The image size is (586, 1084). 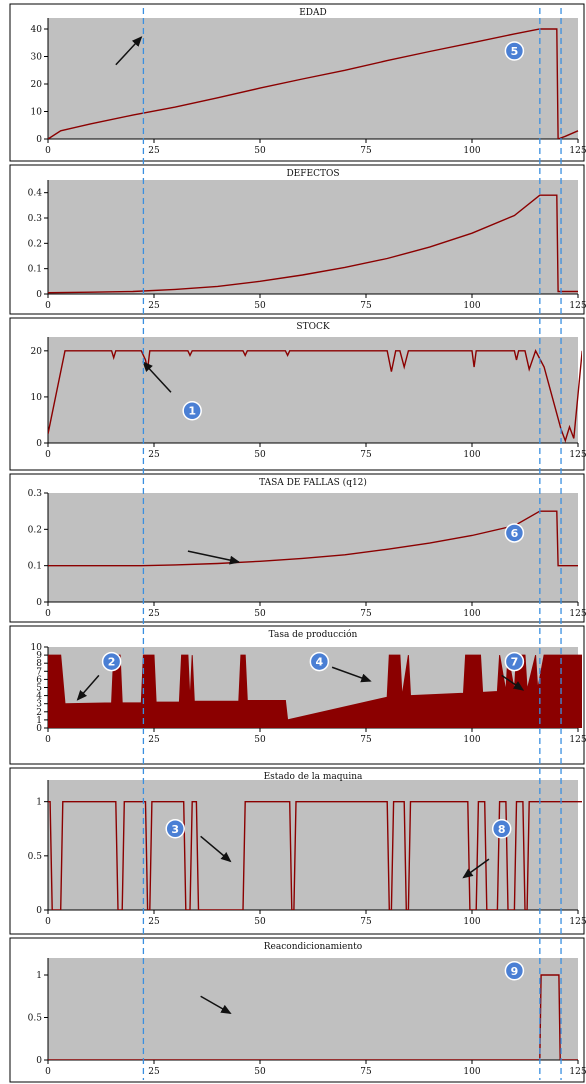 What do you see at coordinates (297, 394) in the screenshot?
I see `chart-panel: STOCK 0 10 20 0 25 50 75 100 125 1` at bounding box center [297, 394].